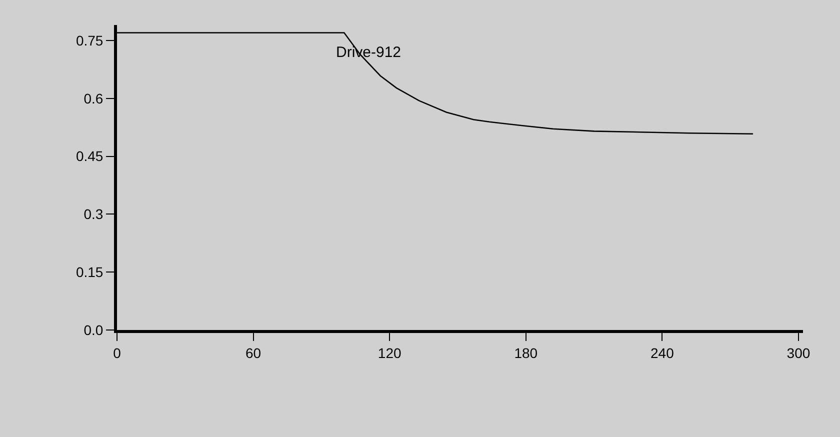 The image size is (840, 437). Describe the element at coordinates (254, 352) in the screenshot. I see `x-tick-label: 60` at that location.